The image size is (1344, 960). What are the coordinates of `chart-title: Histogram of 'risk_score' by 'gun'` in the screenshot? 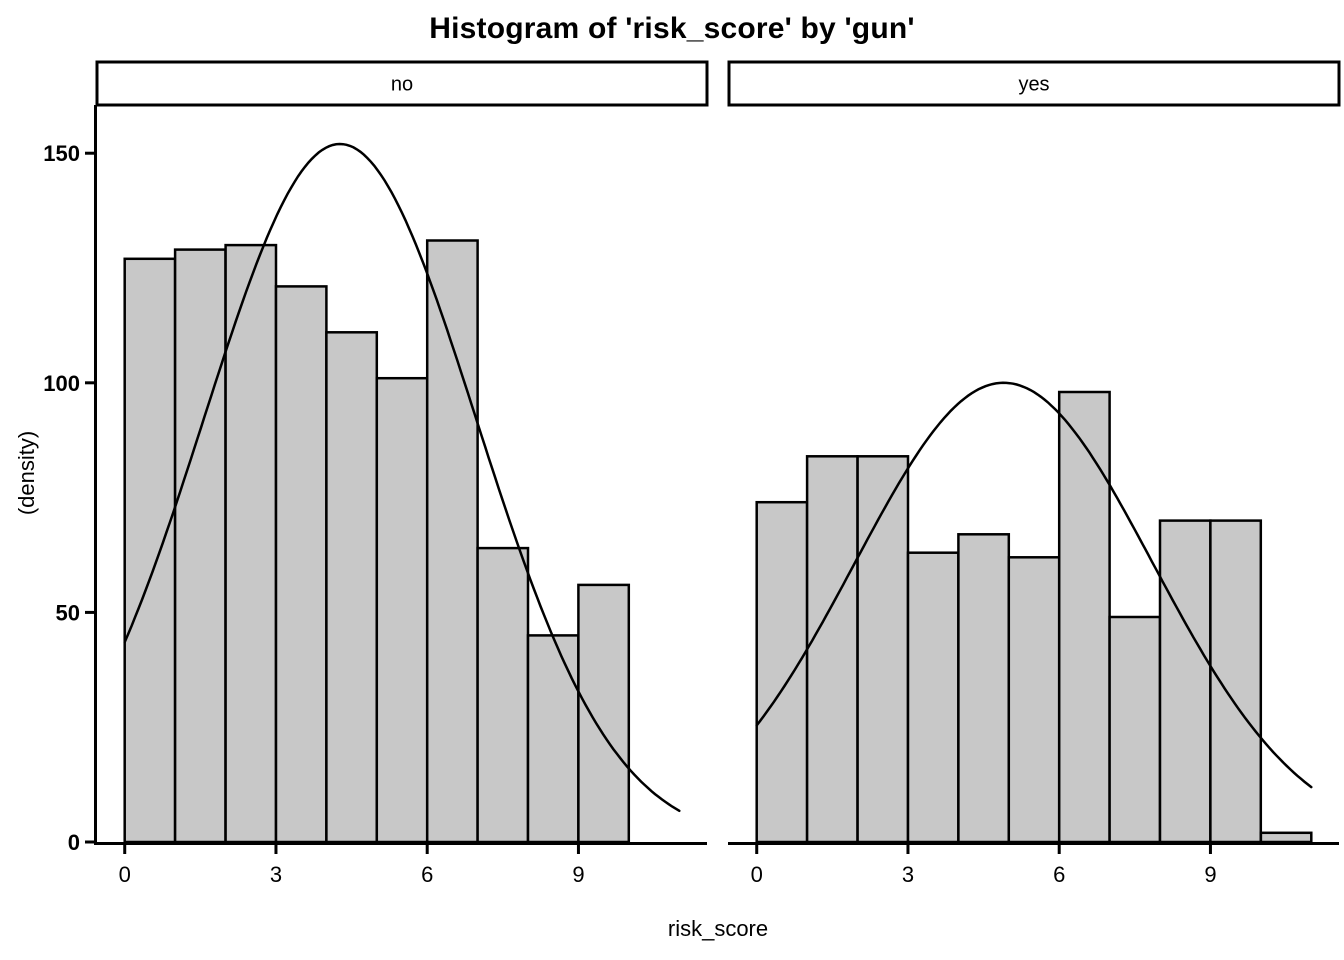 It's located at (672, 28).